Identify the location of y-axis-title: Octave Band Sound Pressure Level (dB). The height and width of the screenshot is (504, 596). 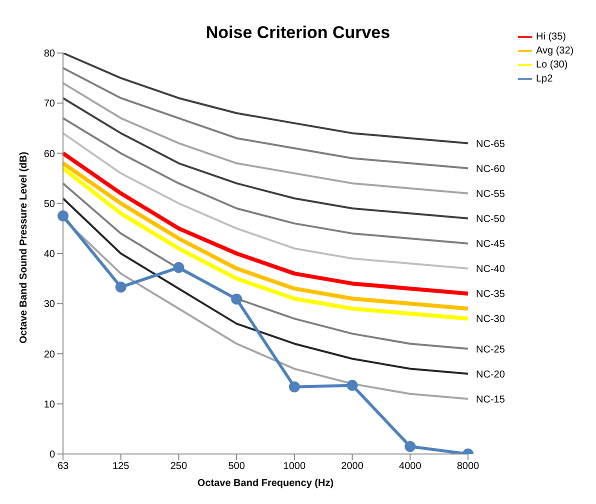
(24, 248).